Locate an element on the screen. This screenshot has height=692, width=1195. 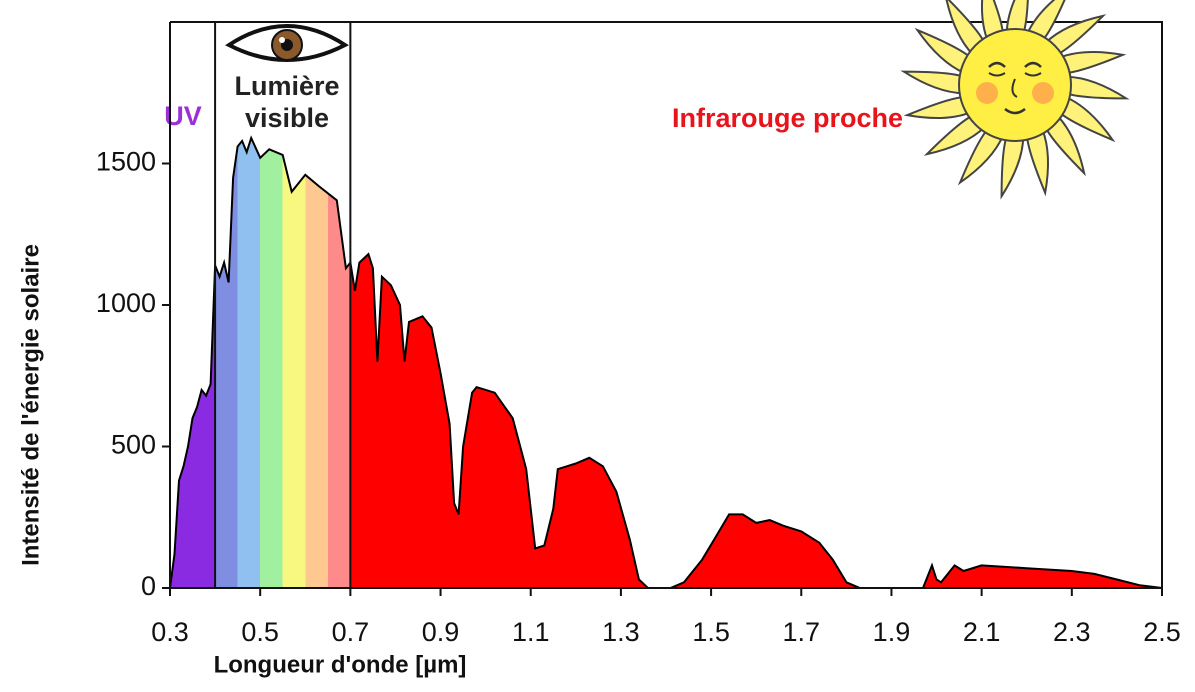
x-tick-label: 0.9 is located at coordinates (441, 632).